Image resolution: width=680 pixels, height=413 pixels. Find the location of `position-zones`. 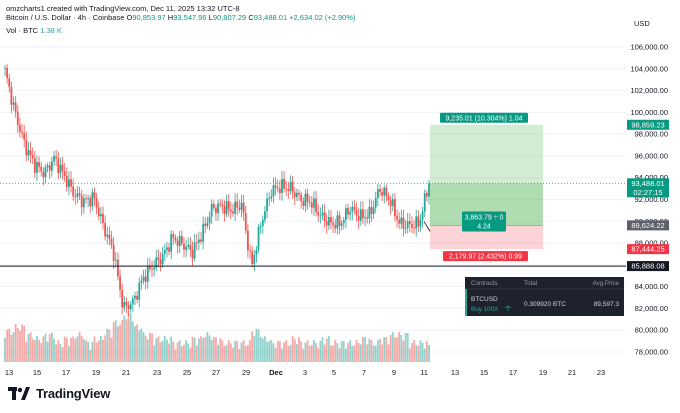

position-zones is located at coordinates (486, 187).